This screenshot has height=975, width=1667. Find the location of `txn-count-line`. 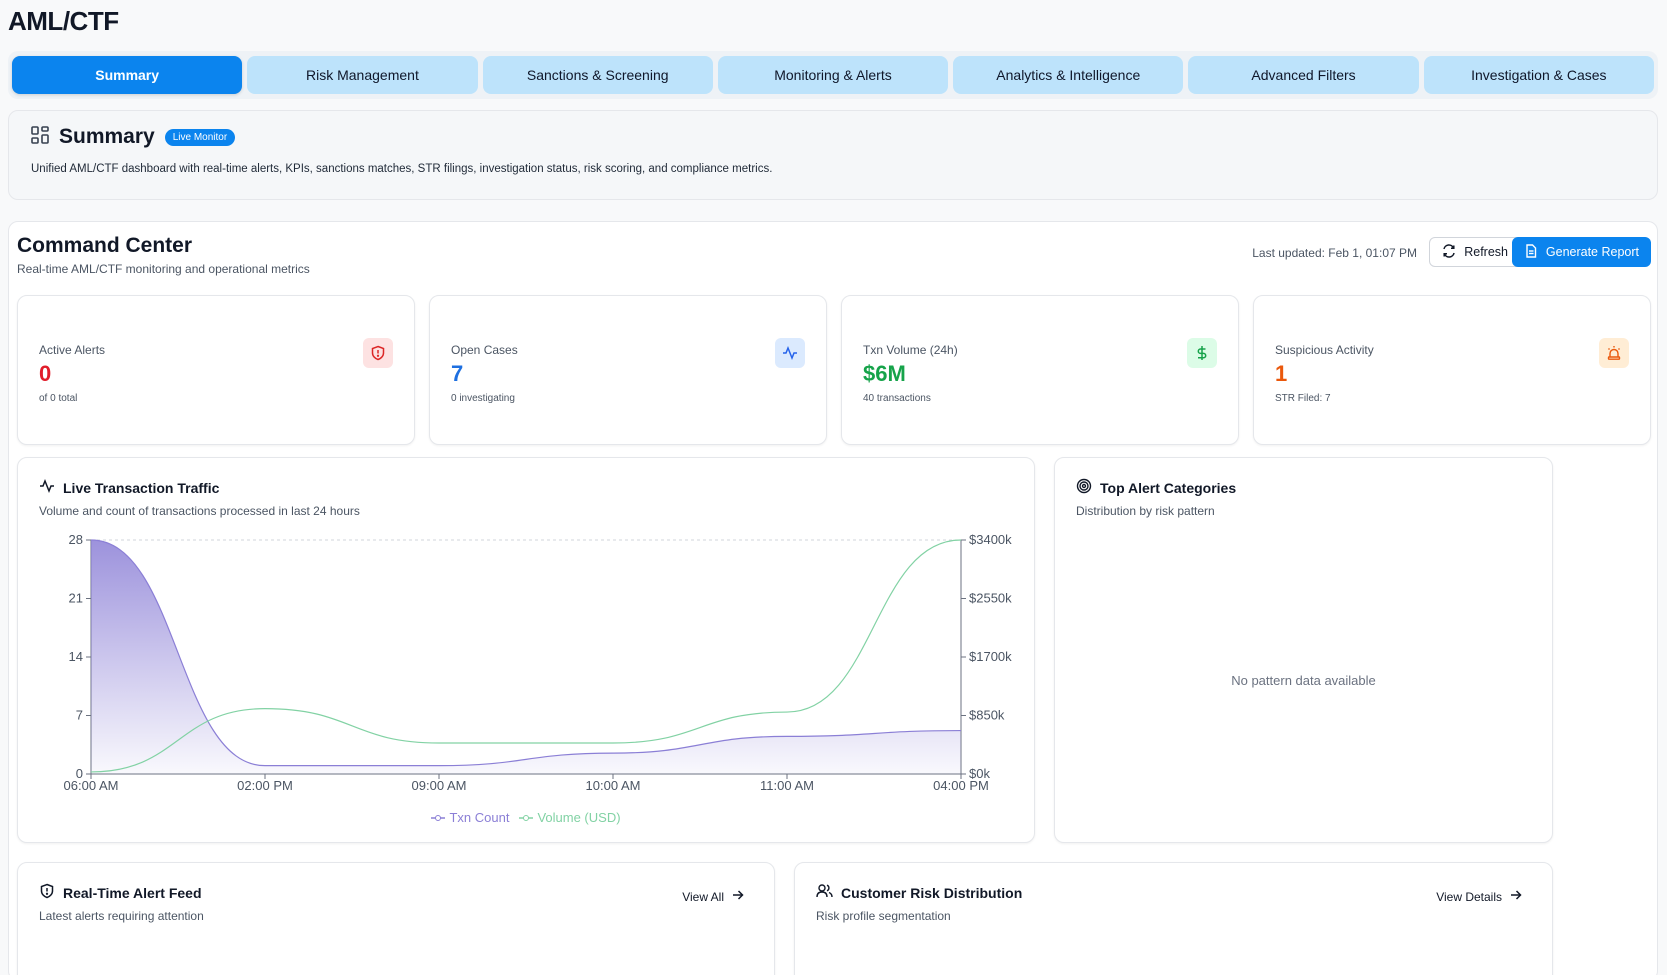

txn-count-line is located at coordinates (526, 653).